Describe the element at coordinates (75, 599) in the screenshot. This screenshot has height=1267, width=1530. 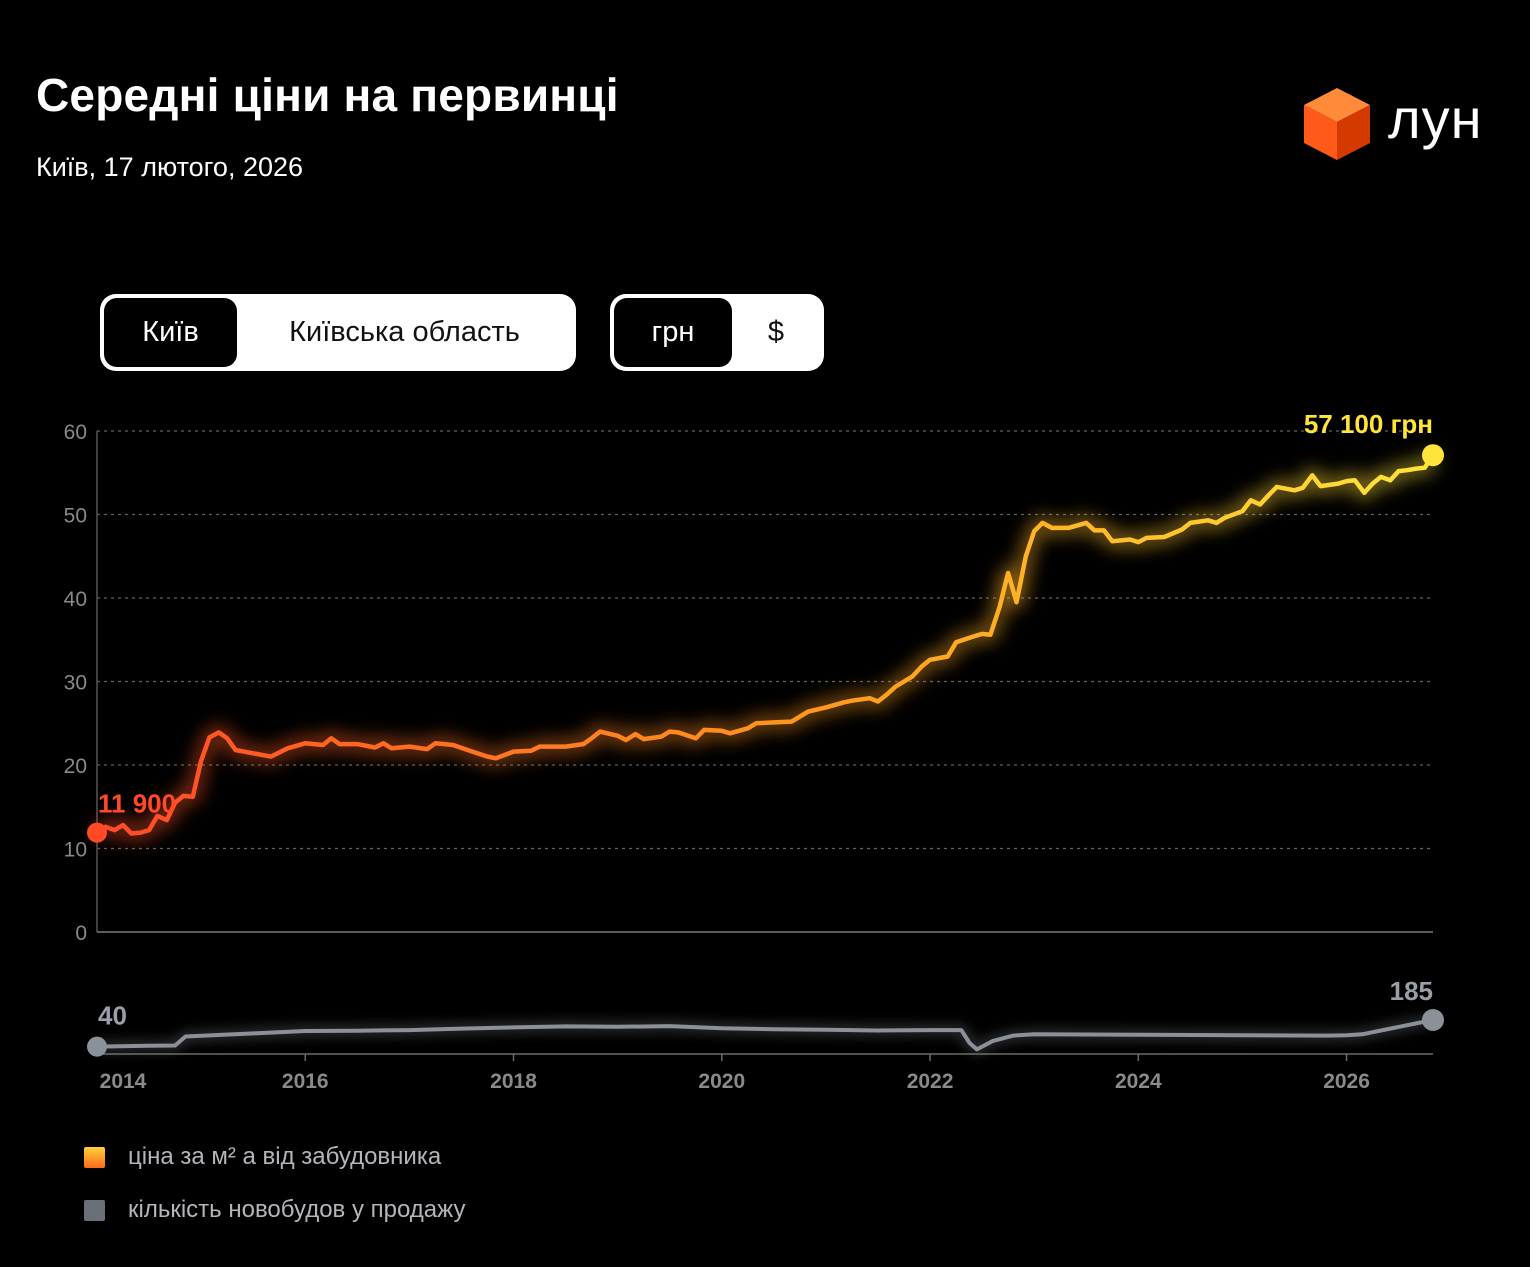
I see `y-tick-label: 40` at that location.